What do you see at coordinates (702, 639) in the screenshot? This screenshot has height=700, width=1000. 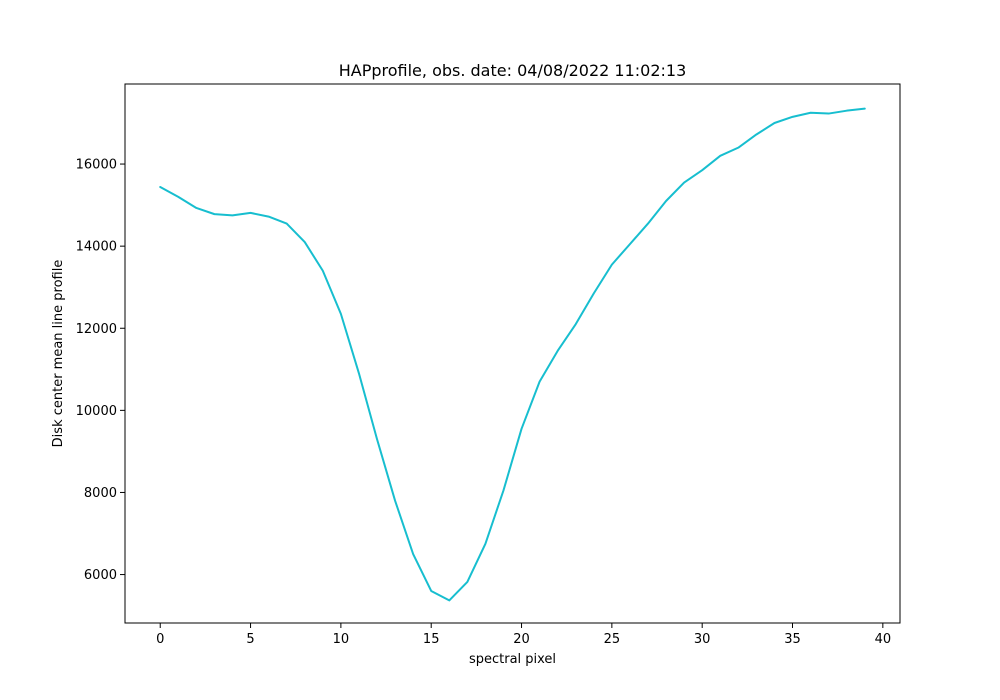 I see `x-tick-label: 30` at bounding box center [702, 639].